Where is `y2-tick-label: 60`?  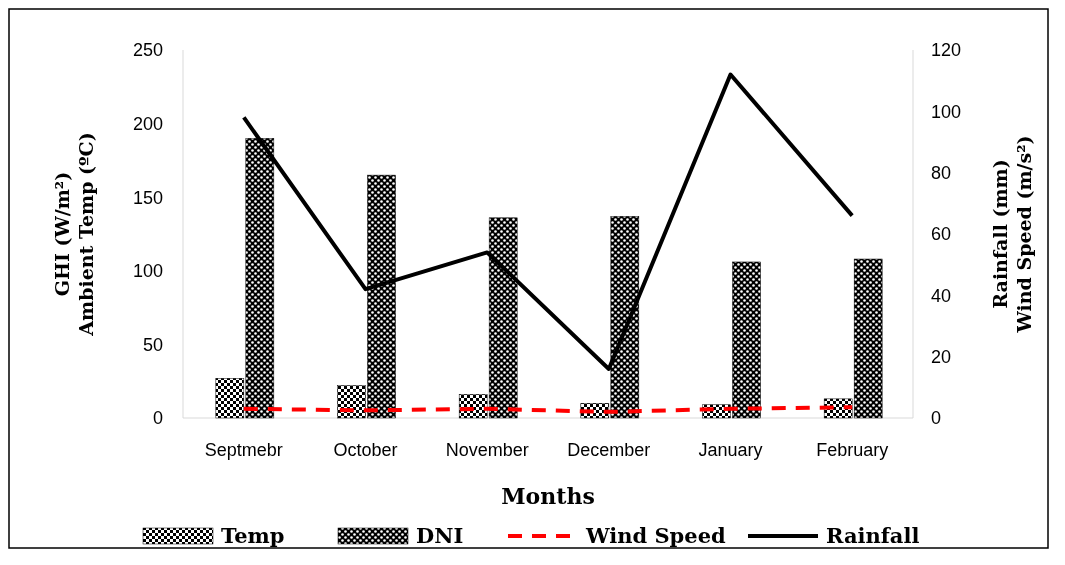
y2-tick-label: 60 is located at coordinates (941, 234).